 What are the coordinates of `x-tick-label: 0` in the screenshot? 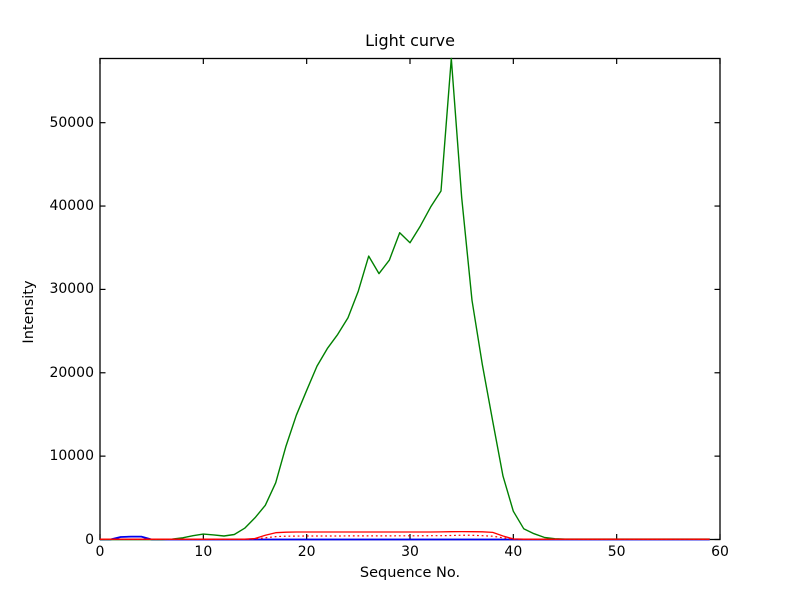 It's located at (100, 552).